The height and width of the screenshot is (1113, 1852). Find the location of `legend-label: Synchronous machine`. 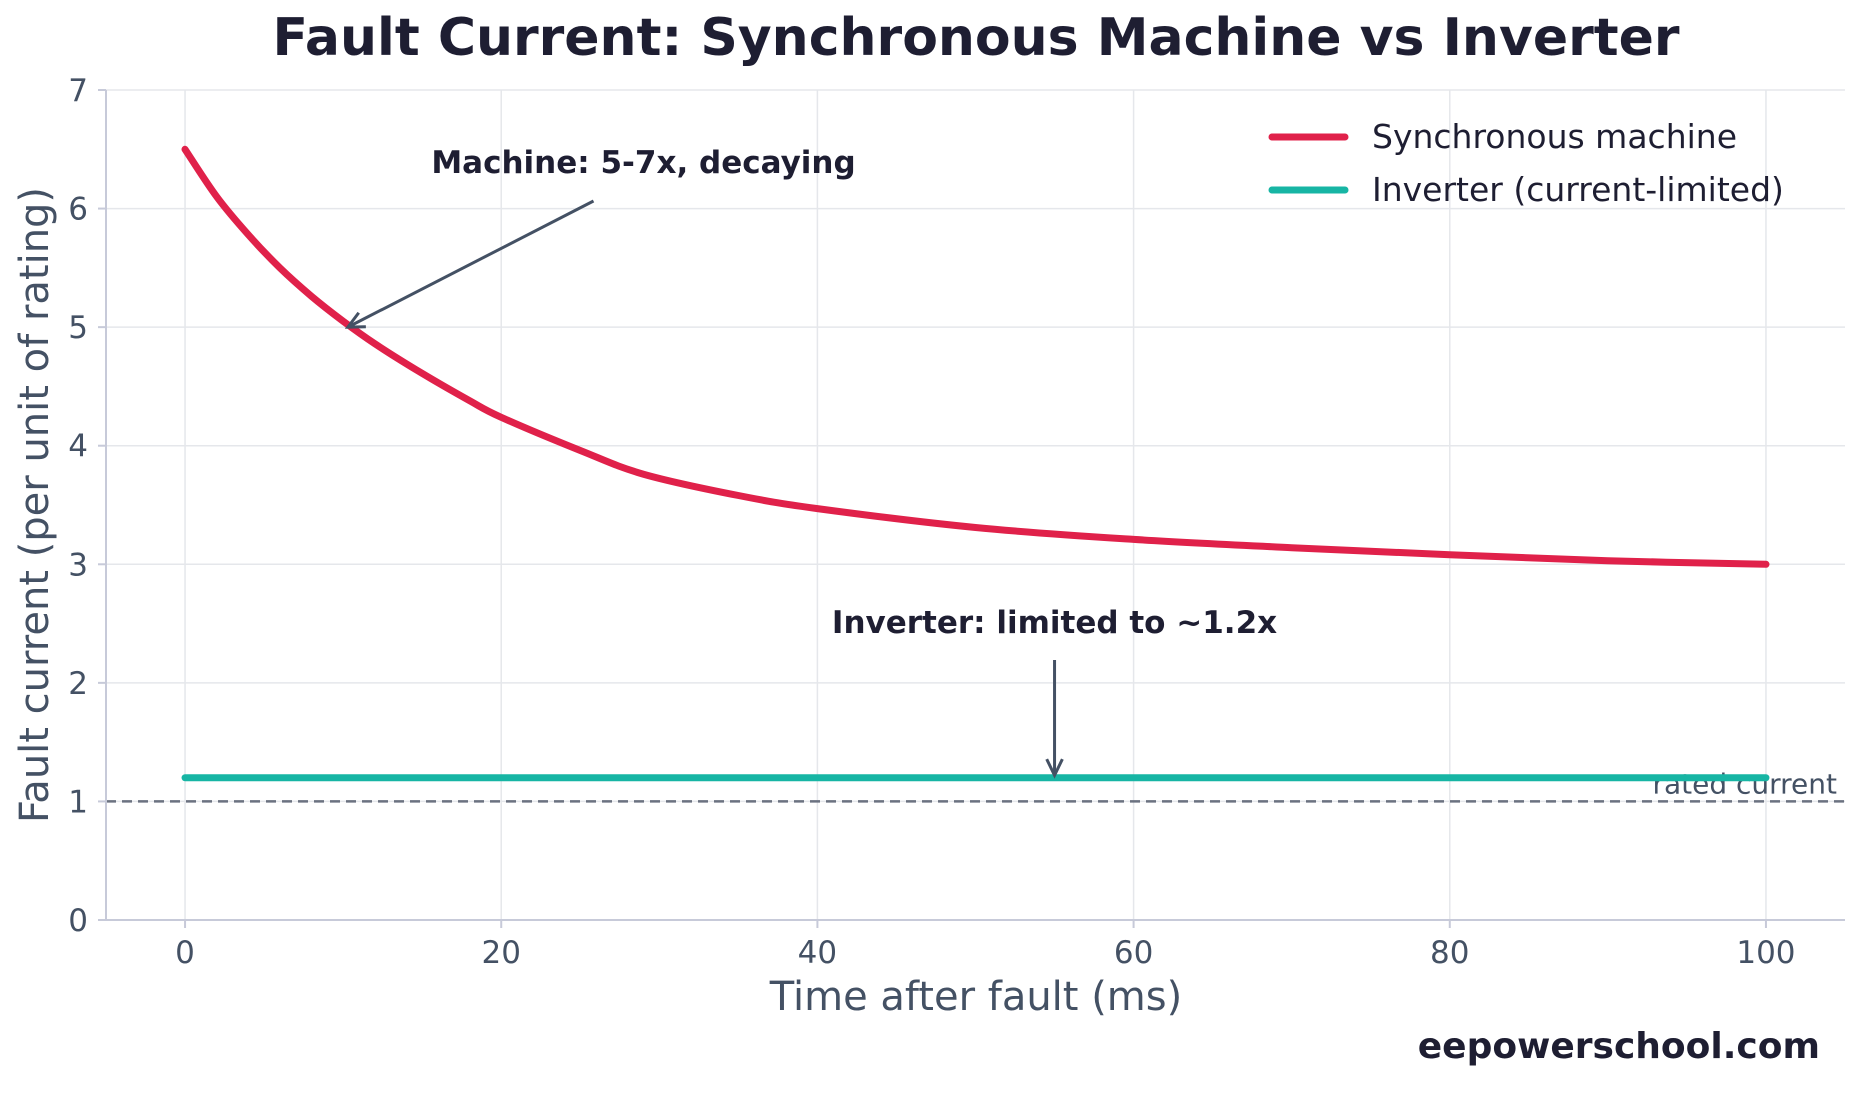

legend-label: Synchronous machine is located at coordinates (1554, 136).